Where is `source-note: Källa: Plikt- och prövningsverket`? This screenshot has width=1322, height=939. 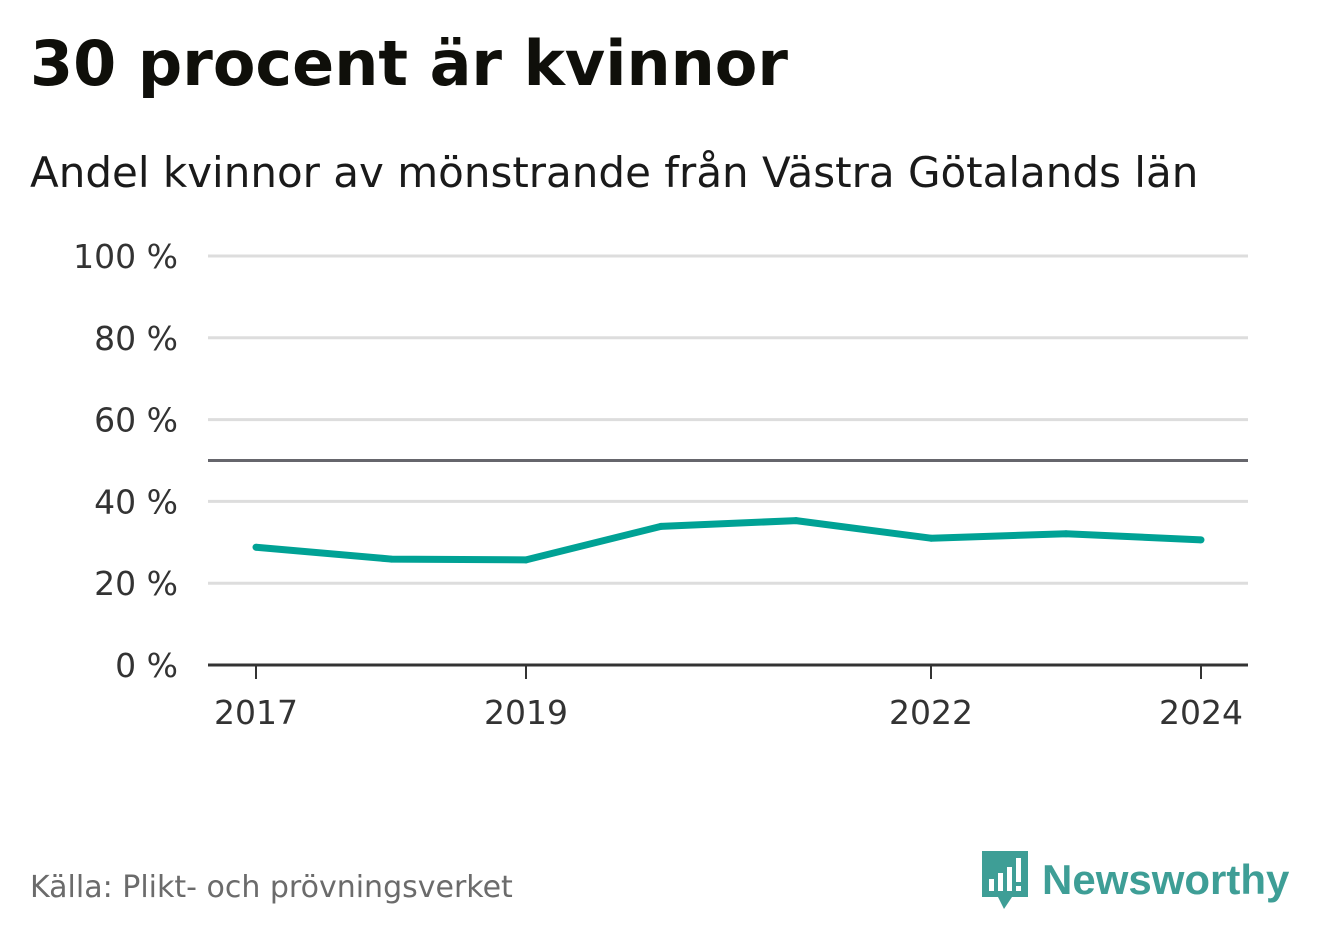
source-note: Källa: Plikt- och prövningsverket is located at coordinates (271, 887).